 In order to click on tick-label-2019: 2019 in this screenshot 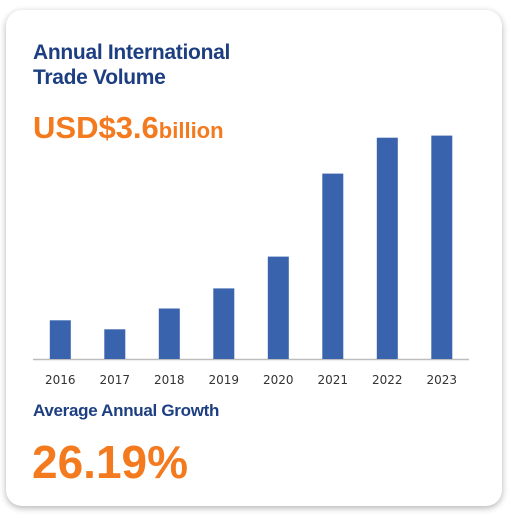, I will do `click(224, 380)`.